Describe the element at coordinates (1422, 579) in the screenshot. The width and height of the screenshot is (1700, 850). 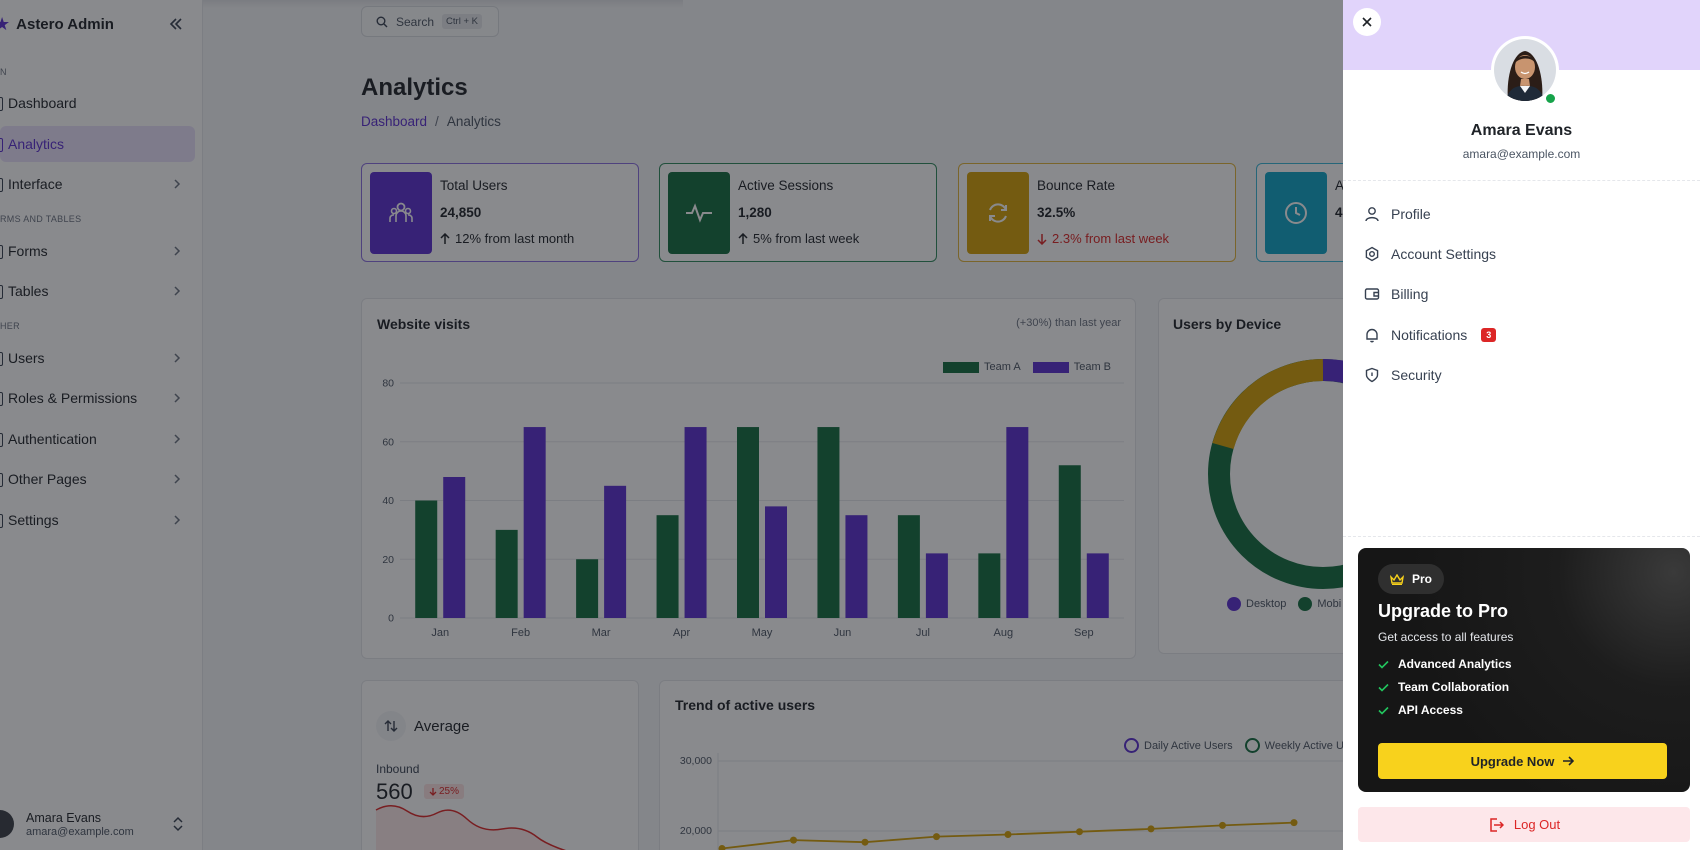
I see `pro-badge-label: Pro` at that location.